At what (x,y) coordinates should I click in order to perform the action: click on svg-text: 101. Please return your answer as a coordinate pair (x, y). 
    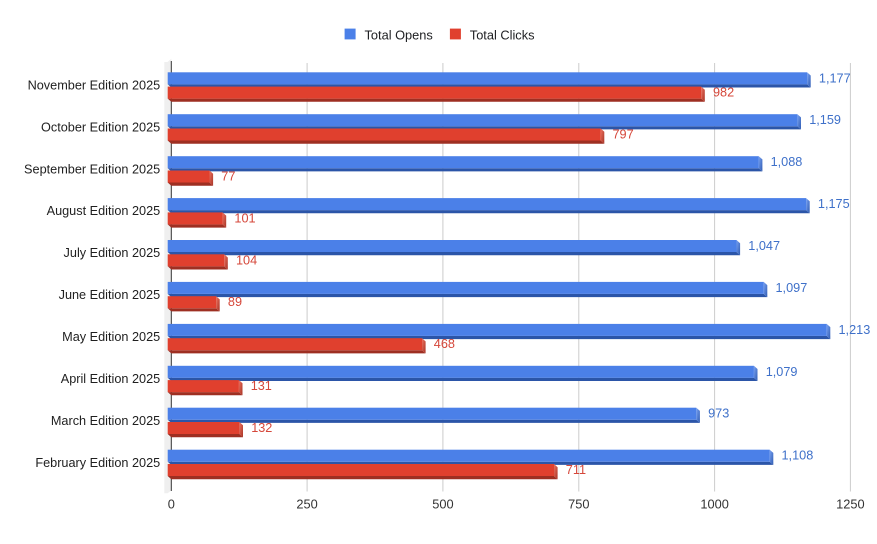
    Looking at the image, I should click on (244, 218).